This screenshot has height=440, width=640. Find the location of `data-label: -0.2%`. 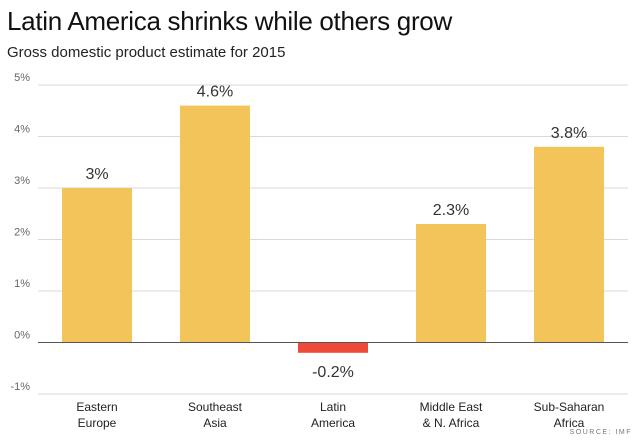

data-label: -0.2% is located at coordinates (333, 372).